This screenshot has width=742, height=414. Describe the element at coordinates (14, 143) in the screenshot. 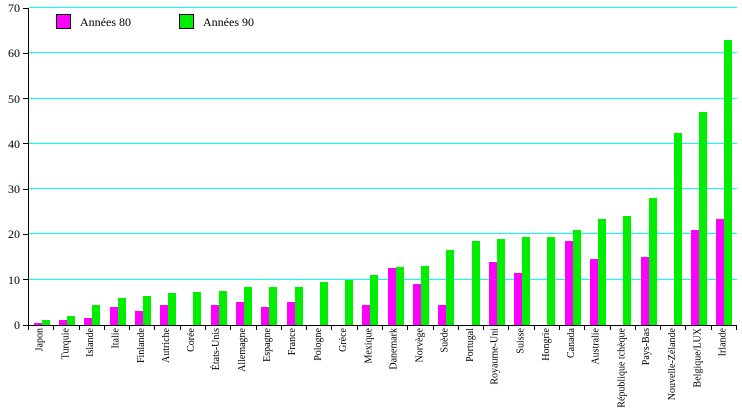

I see `y-tick-label: 40` at that location.